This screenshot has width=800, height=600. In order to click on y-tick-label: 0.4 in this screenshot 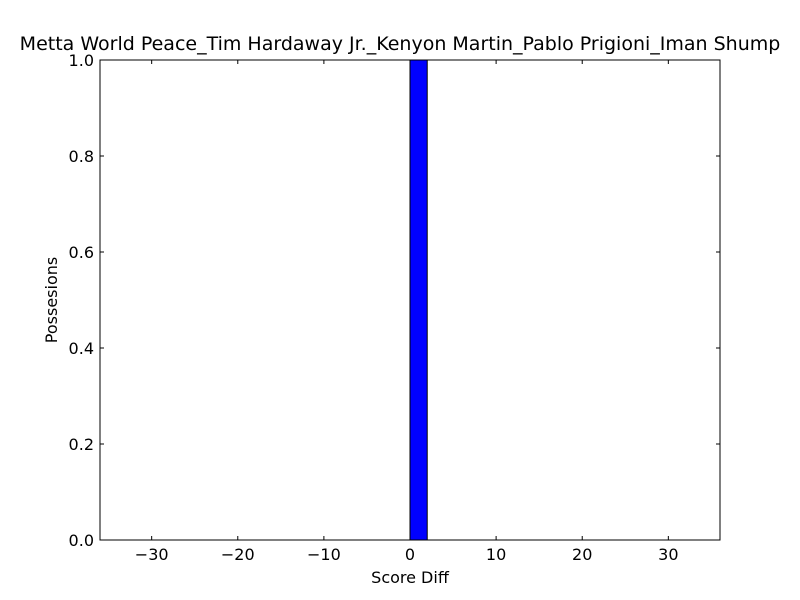, I will do `click(81, 348)`.